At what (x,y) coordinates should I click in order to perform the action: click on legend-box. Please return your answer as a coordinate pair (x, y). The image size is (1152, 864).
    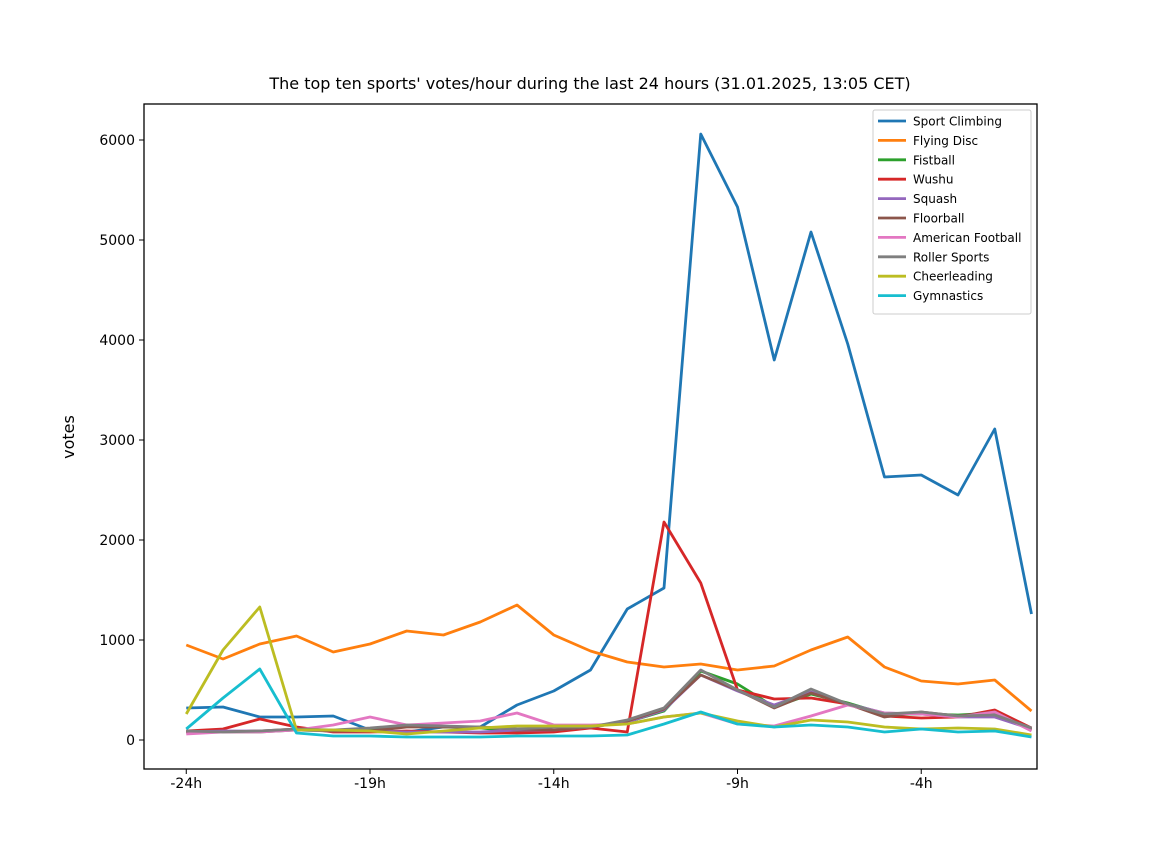
    Looking at the image, I should click on (952, 212).